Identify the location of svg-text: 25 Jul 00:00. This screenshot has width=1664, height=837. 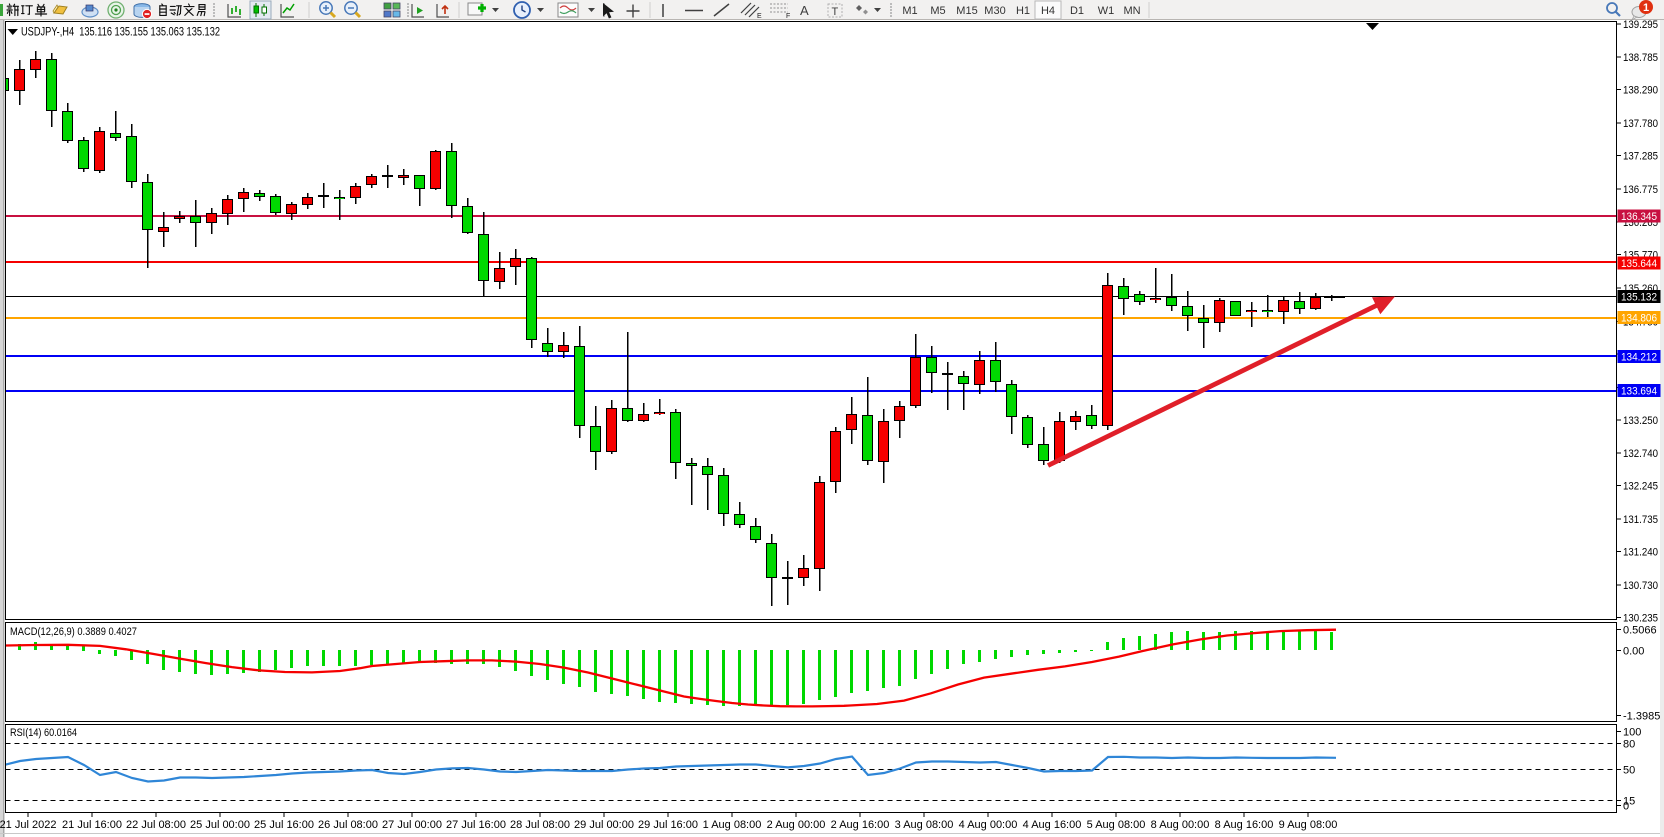
(220, 825).